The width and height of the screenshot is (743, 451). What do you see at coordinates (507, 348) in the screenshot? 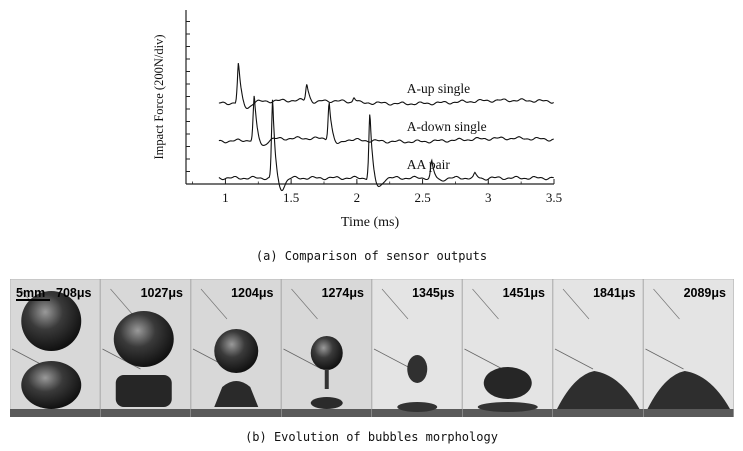
I see `bubble-frame: 1451μs` at bounding box center [507, 348].